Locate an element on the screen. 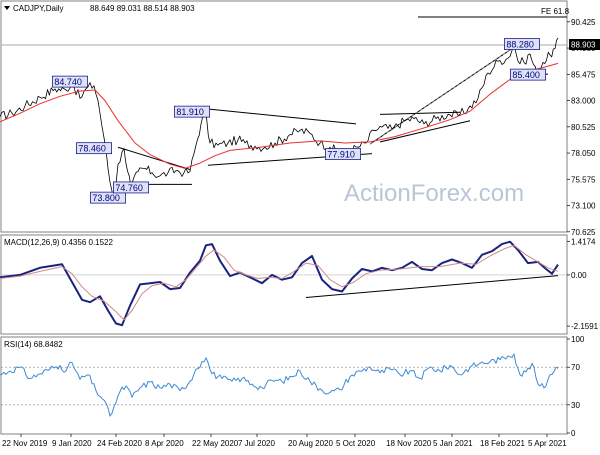  annotation-label: 81.910 is located at coordinates (190, 112).